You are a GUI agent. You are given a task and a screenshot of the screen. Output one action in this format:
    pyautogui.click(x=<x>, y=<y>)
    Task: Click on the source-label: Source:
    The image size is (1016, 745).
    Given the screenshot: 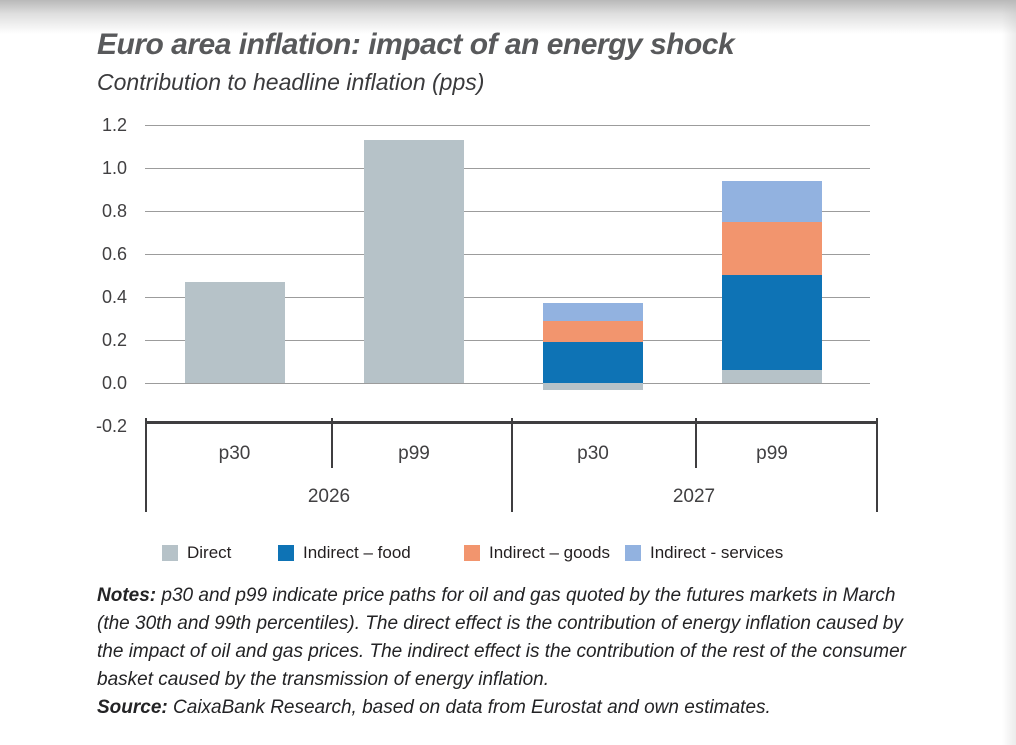 What is the action you would take?
    pyautogui.click(x=132, y=707)
    